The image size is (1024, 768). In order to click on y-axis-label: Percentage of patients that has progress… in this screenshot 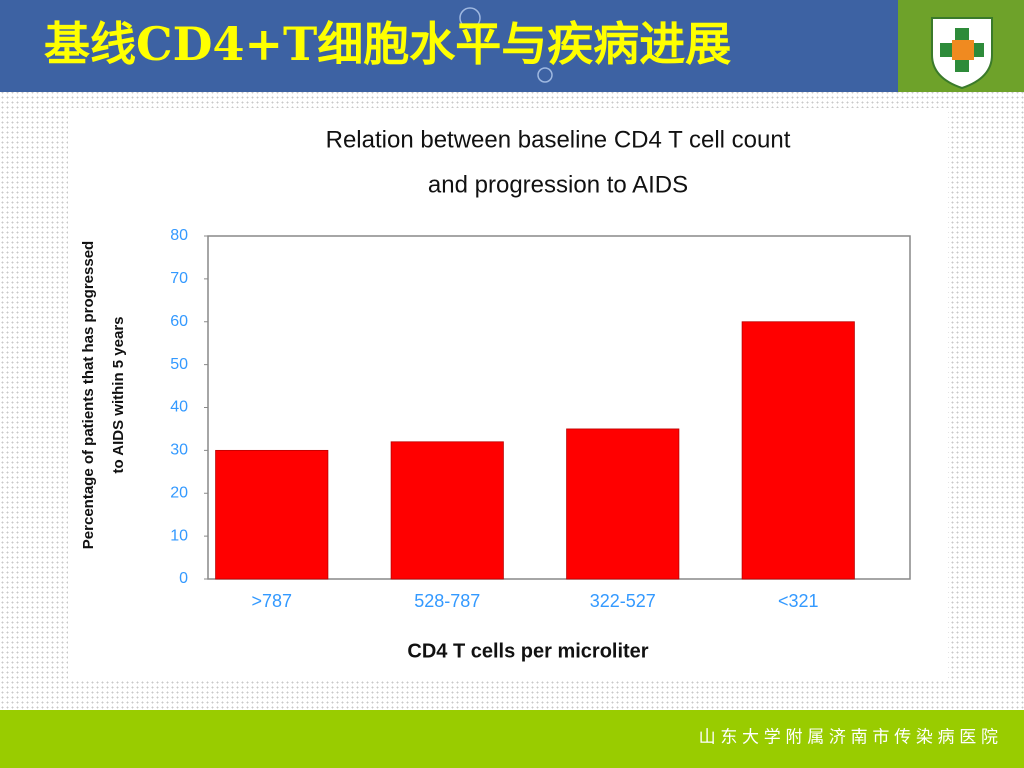, I will do `click(103, 395)`.